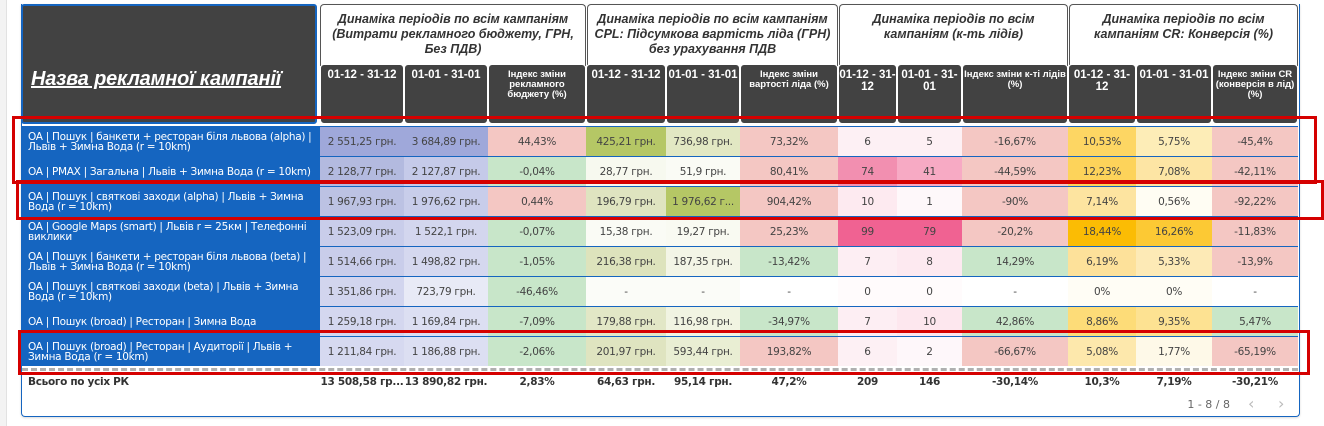 The width and height of the screenshot is (1324, 426). What do you see at coordinates (626, 94) in the screenshot?
I see `column-header-4: 01-12 - 31-12` at bounding box center [626, 94].